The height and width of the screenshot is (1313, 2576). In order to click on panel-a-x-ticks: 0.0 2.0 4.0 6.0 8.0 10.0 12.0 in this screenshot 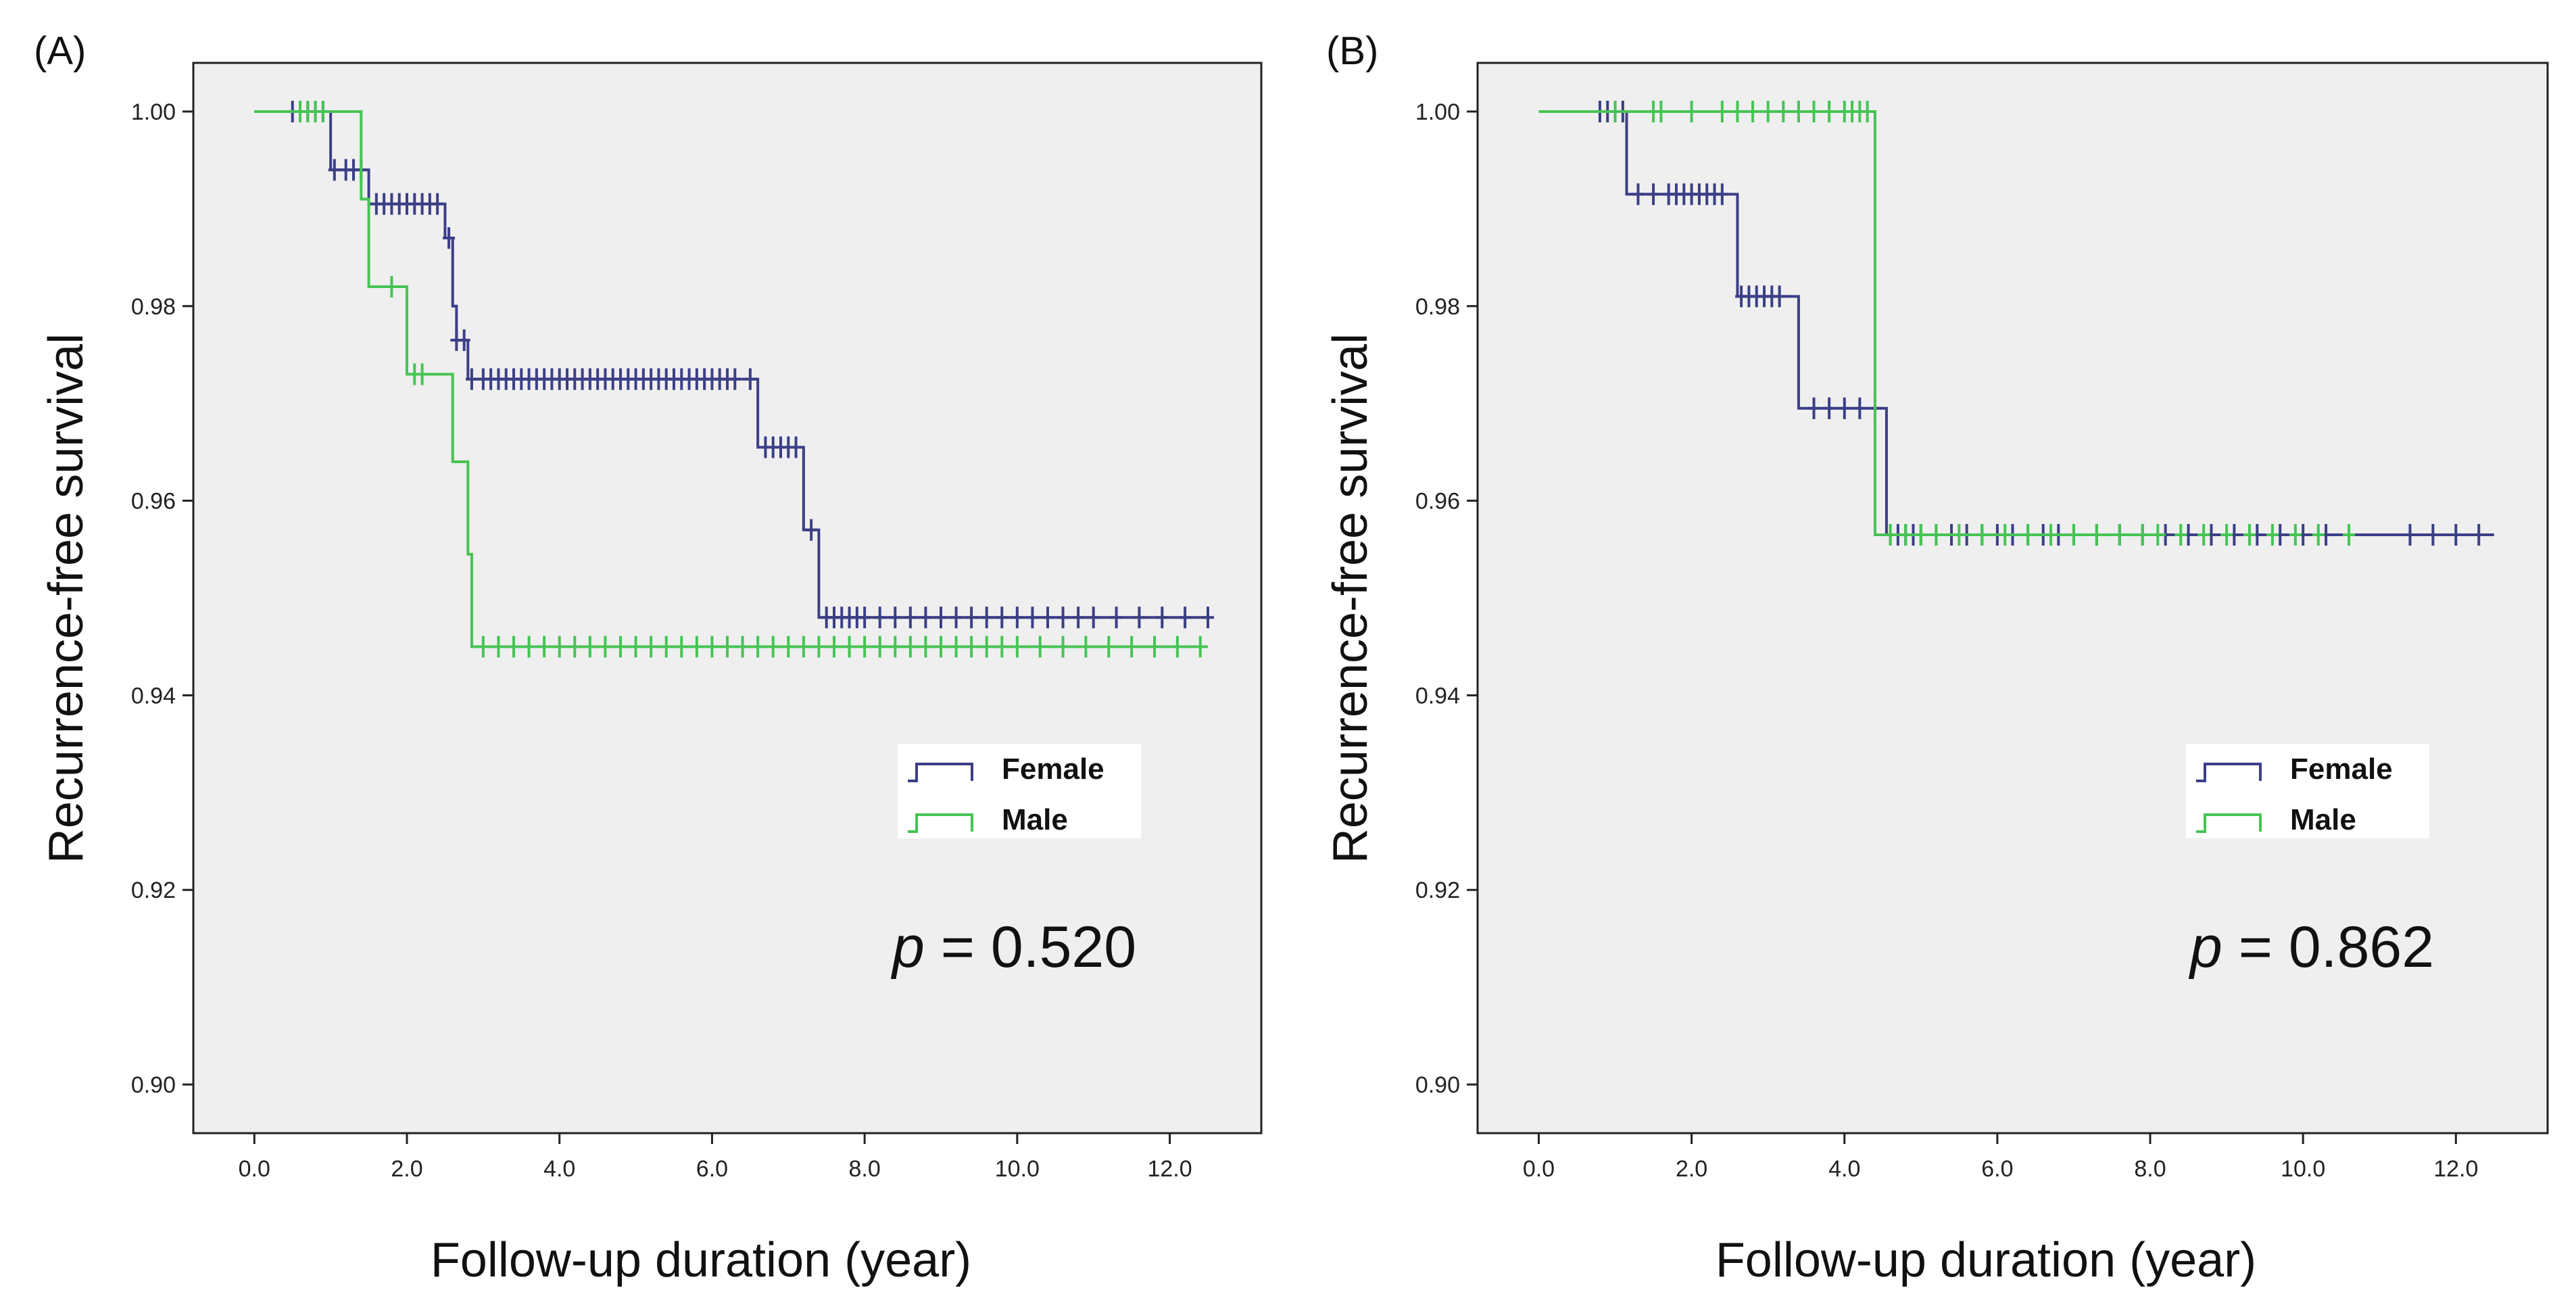, I will do `click(715, 1157)`.